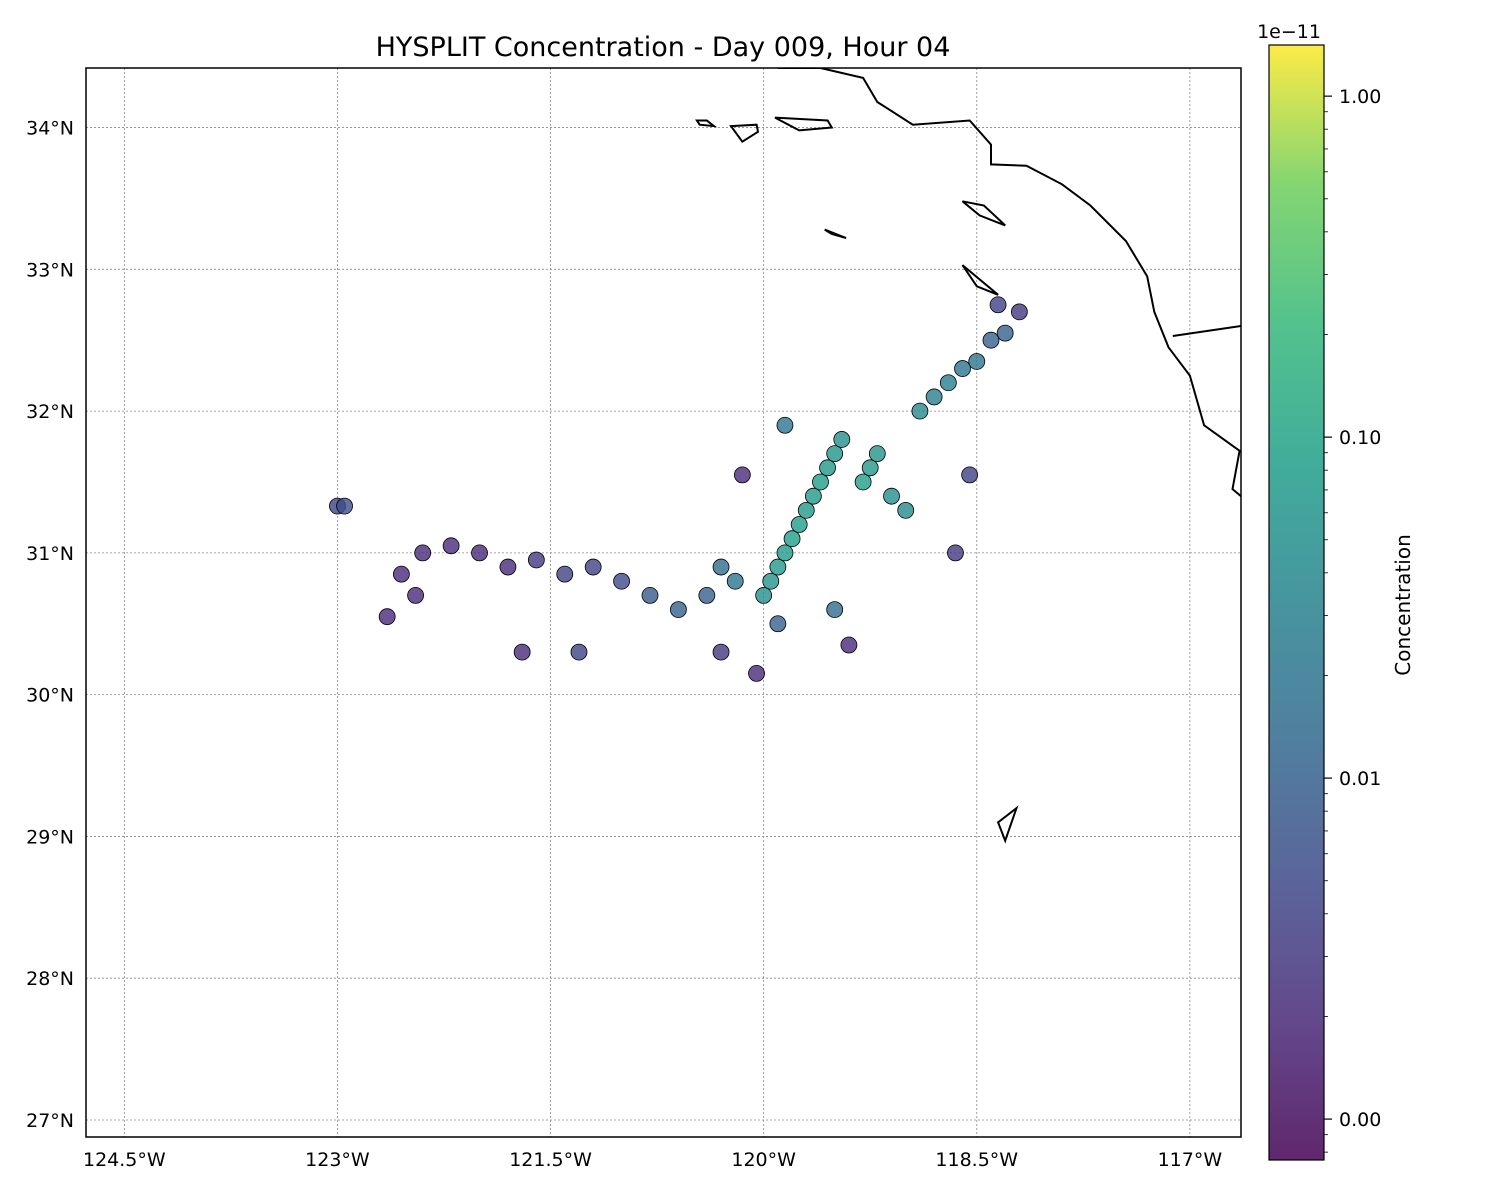  I want to click on lat-tick-label: 28°N, so click(50, 979).